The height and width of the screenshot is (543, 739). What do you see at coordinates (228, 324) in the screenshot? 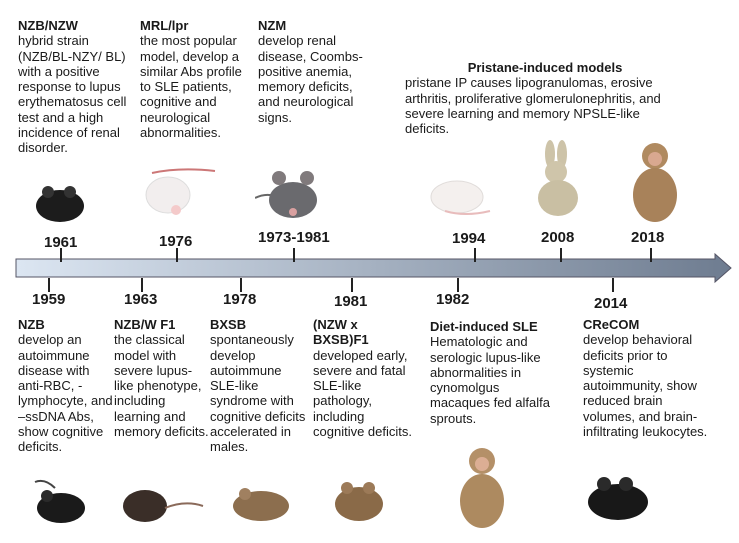
I see `event-title: BXSB` at bounding box center [228, 324].